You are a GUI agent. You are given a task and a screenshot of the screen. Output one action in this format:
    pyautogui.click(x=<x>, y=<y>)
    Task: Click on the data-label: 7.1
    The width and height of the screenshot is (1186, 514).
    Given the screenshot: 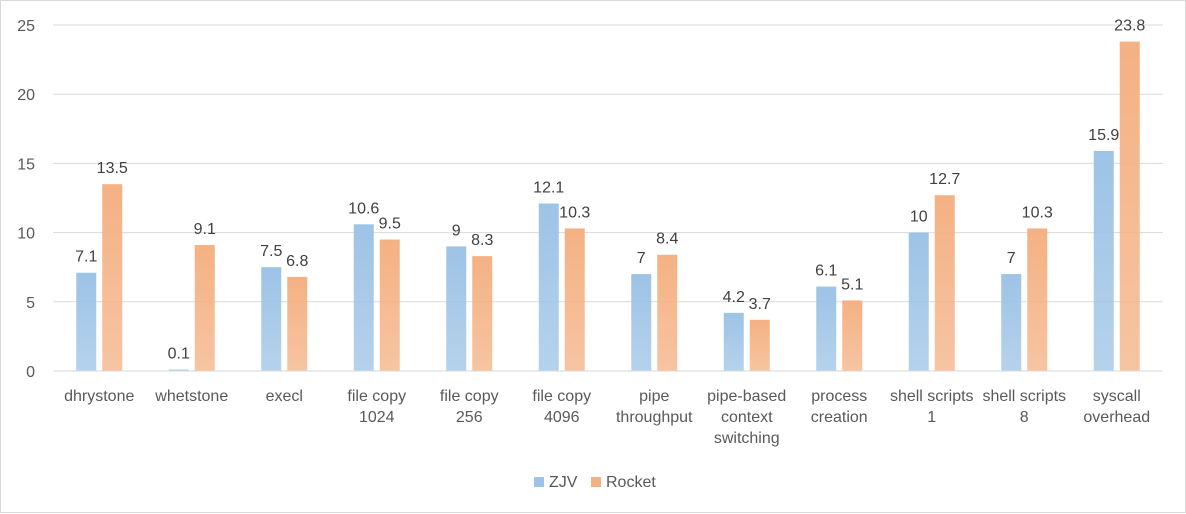 What is the action you would take?
    pyautogui.click(x=86, y=257)
    